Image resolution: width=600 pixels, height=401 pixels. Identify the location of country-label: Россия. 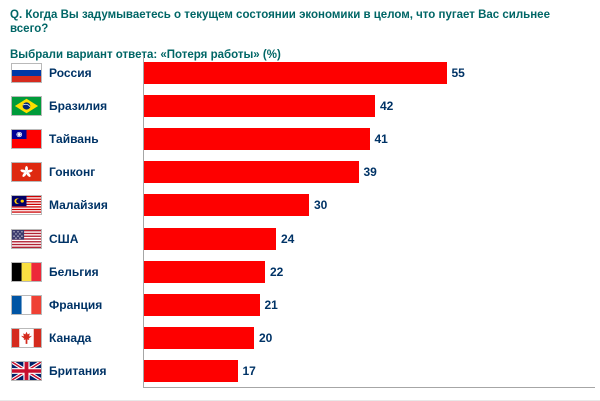
(70, 72).